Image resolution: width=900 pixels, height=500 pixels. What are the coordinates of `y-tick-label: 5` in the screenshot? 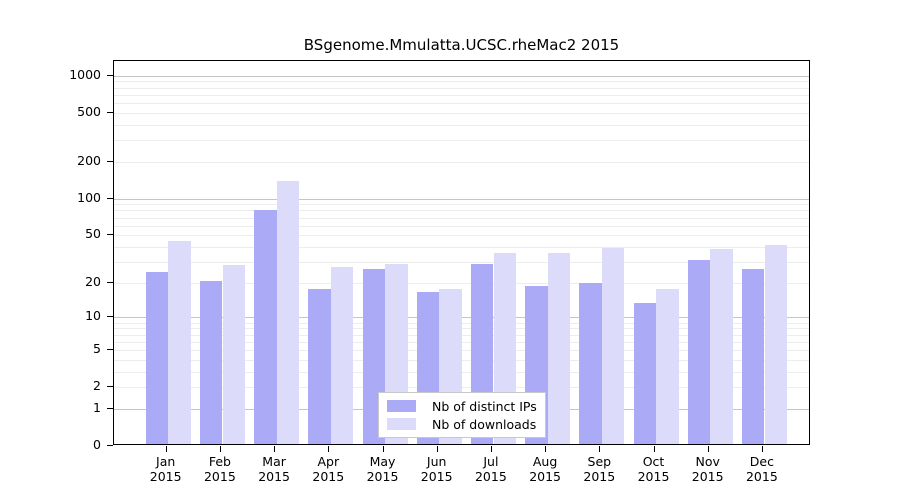 It's located at (97, 348).